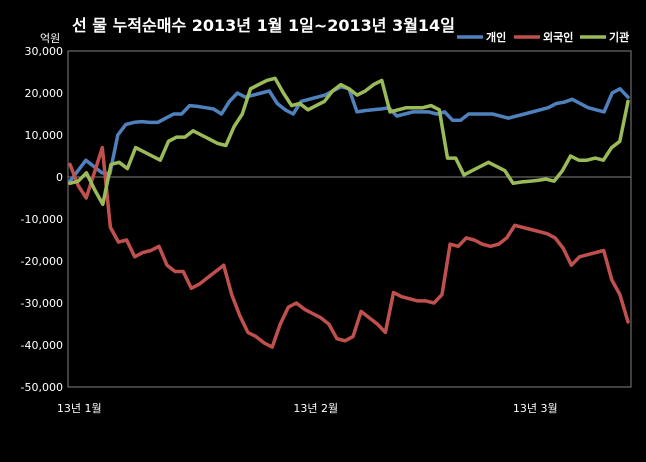 The image size is (646, 462). Describe the element at coordinates (42, 261) in the screenshot. I see `y-tick-label: -20,000` at that location.